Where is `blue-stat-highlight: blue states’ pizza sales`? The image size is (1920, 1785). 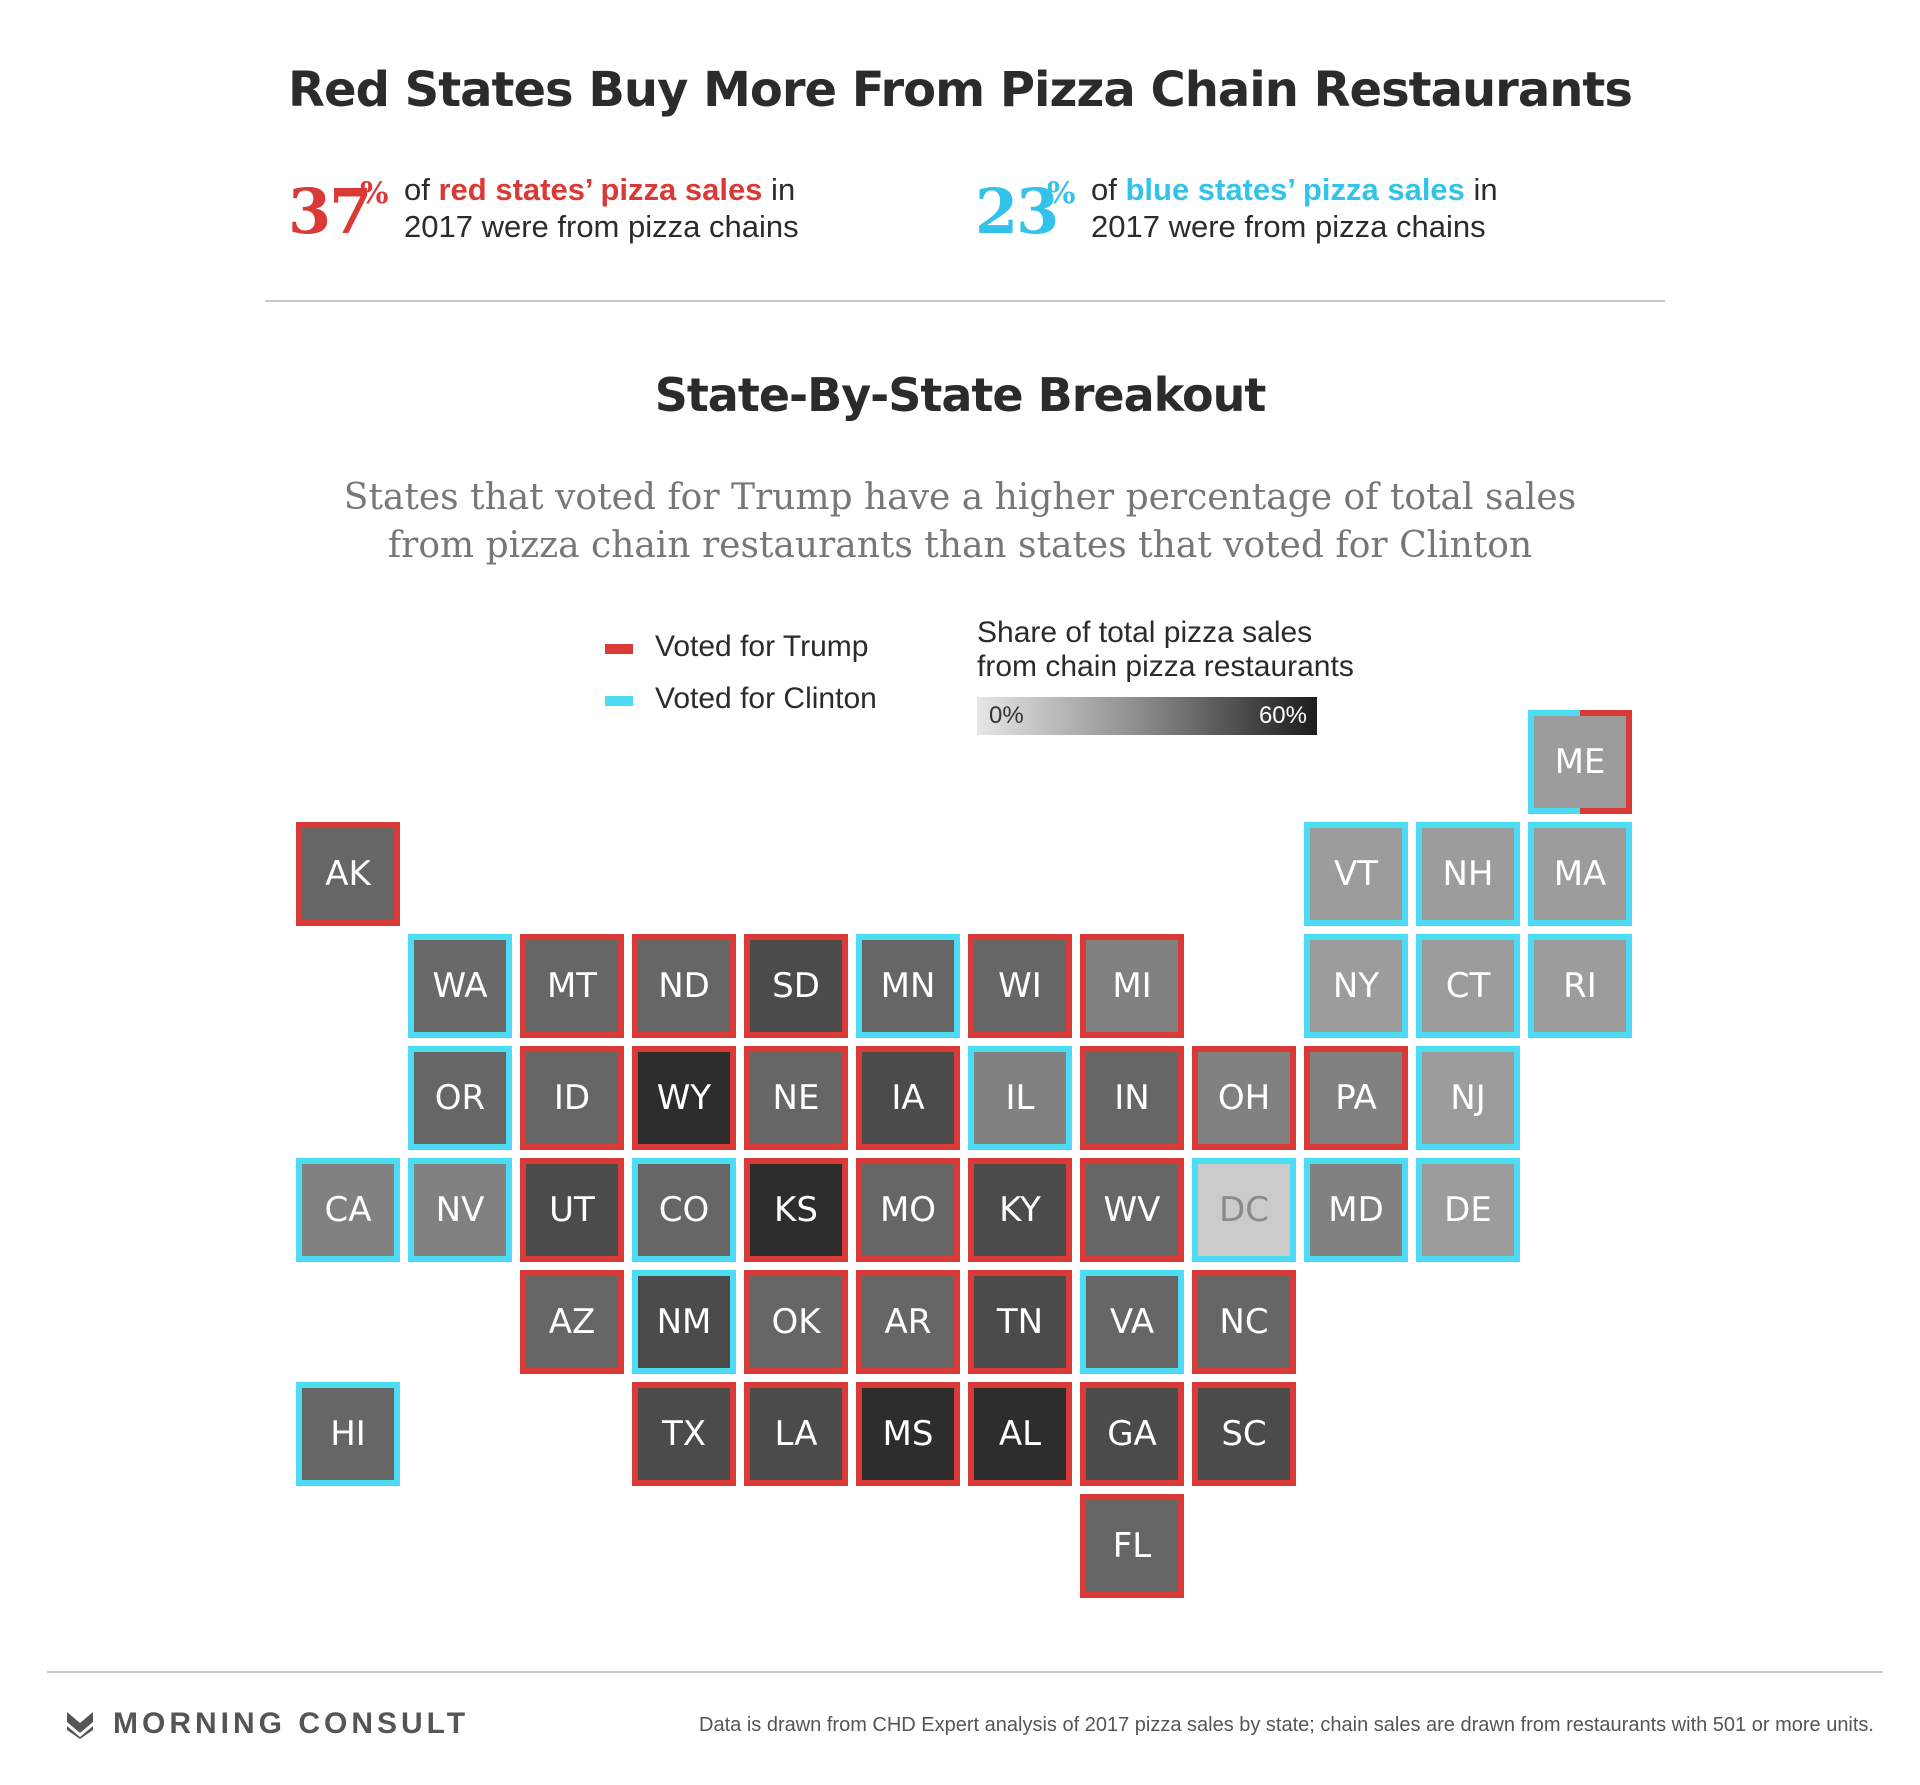 blue-stat-highlight: blue states’ pizza sales is located at coordinates (1295, 189).